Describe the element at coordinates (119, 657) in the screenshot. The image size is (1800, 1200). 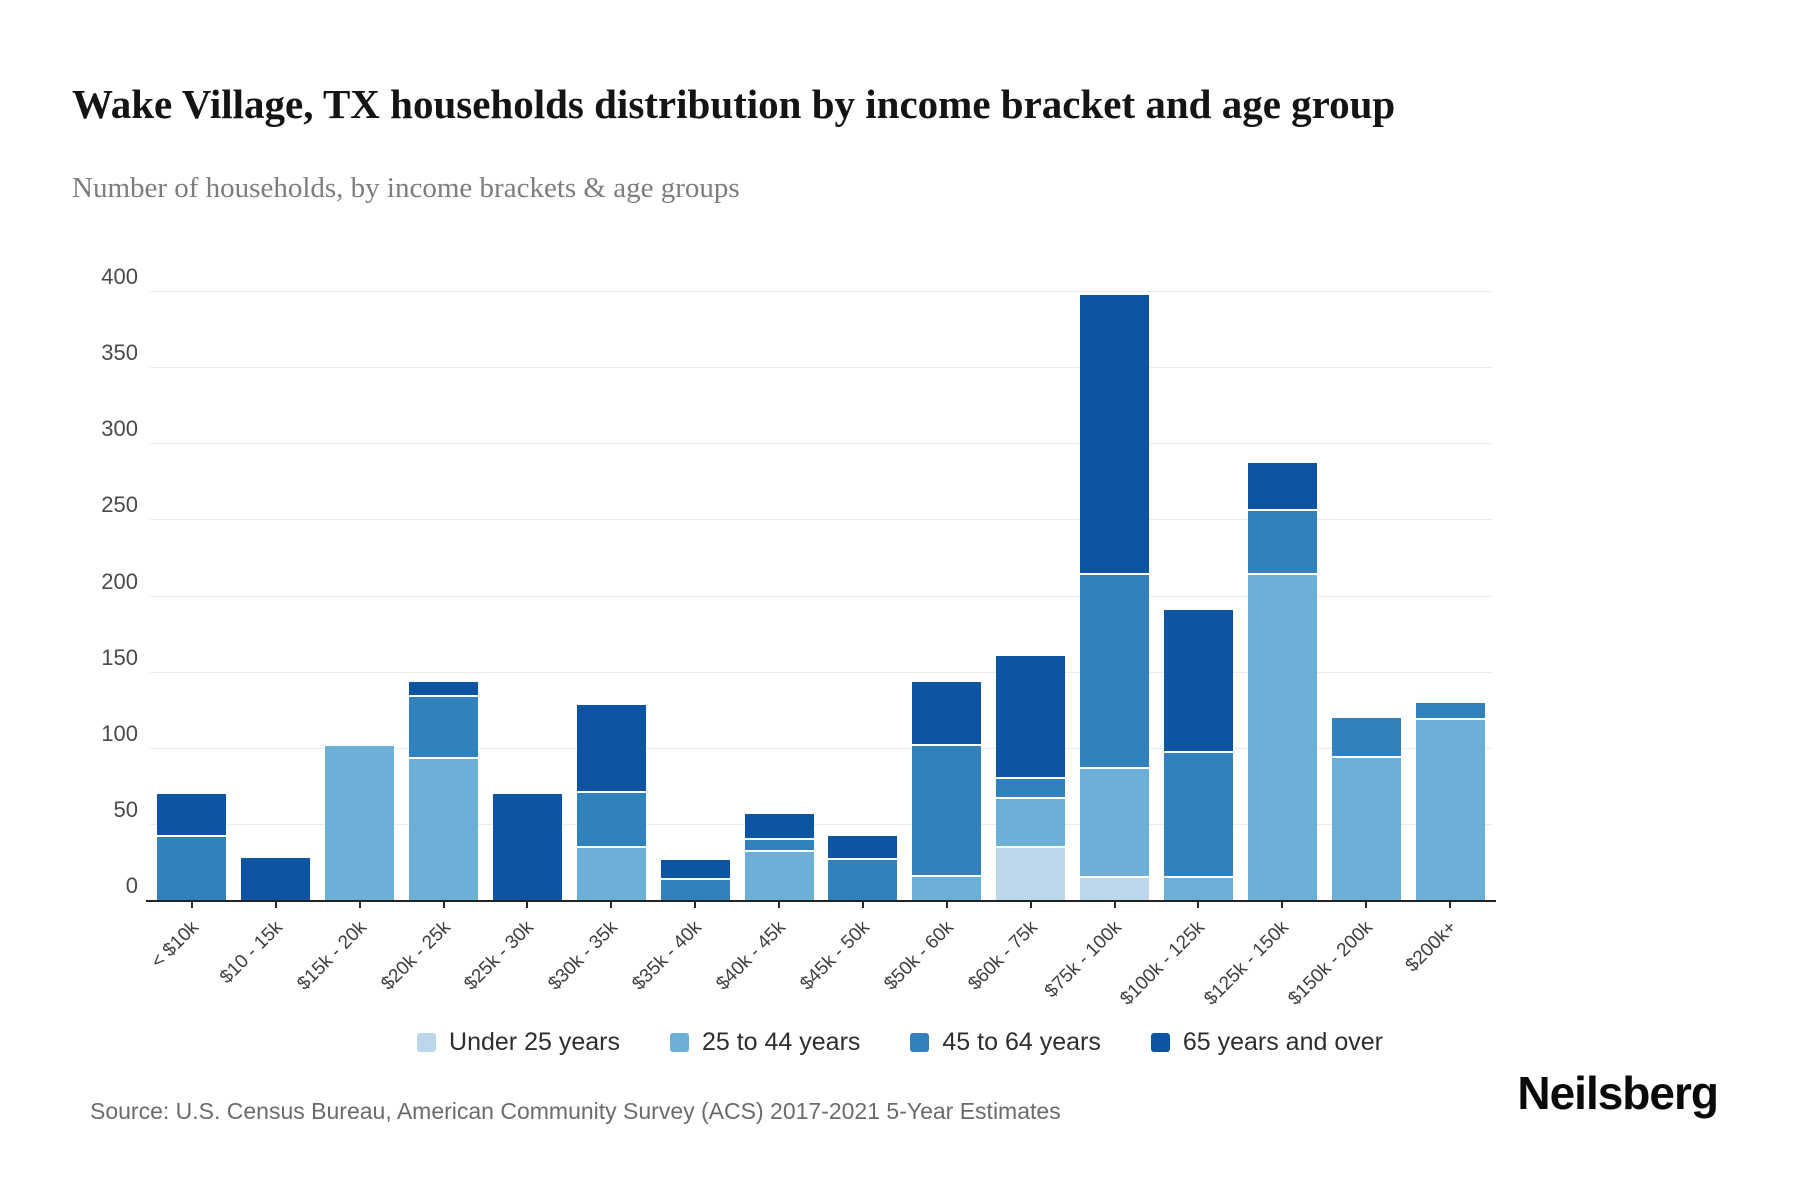
I see `y-axis-tick-label: 150` at that location.